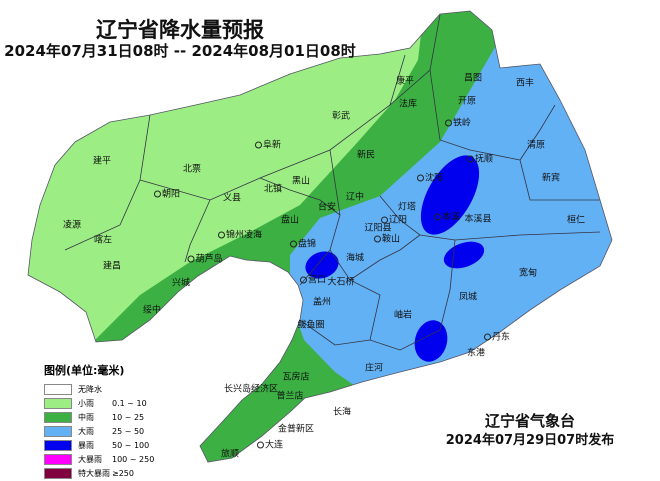  Describe the element at coordinates (296, 377) in the screenshot. I see `city-label: 瓦房店` at that location.